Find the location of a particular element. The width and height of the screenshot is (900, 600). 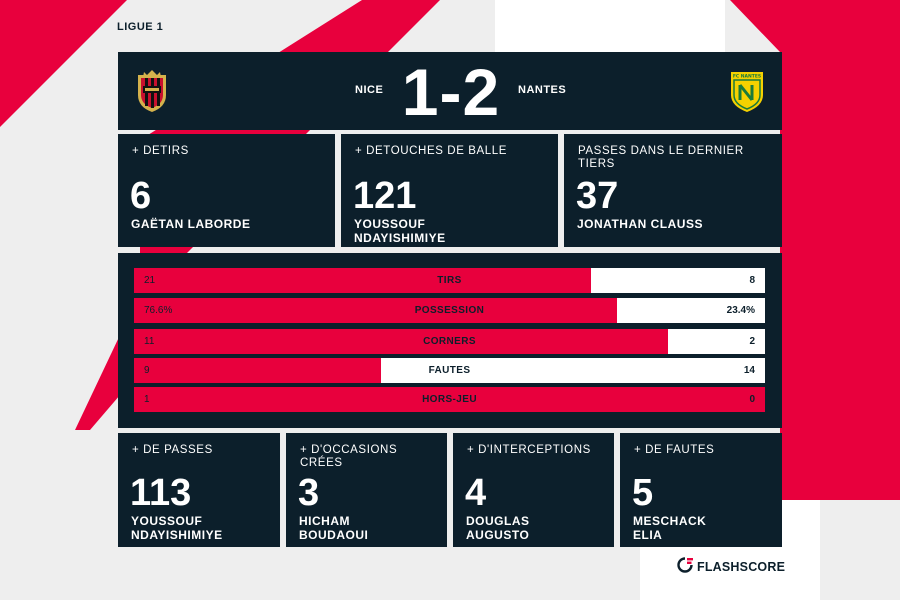

comparison-home-value: 1 is located at coordinates (147, 399).